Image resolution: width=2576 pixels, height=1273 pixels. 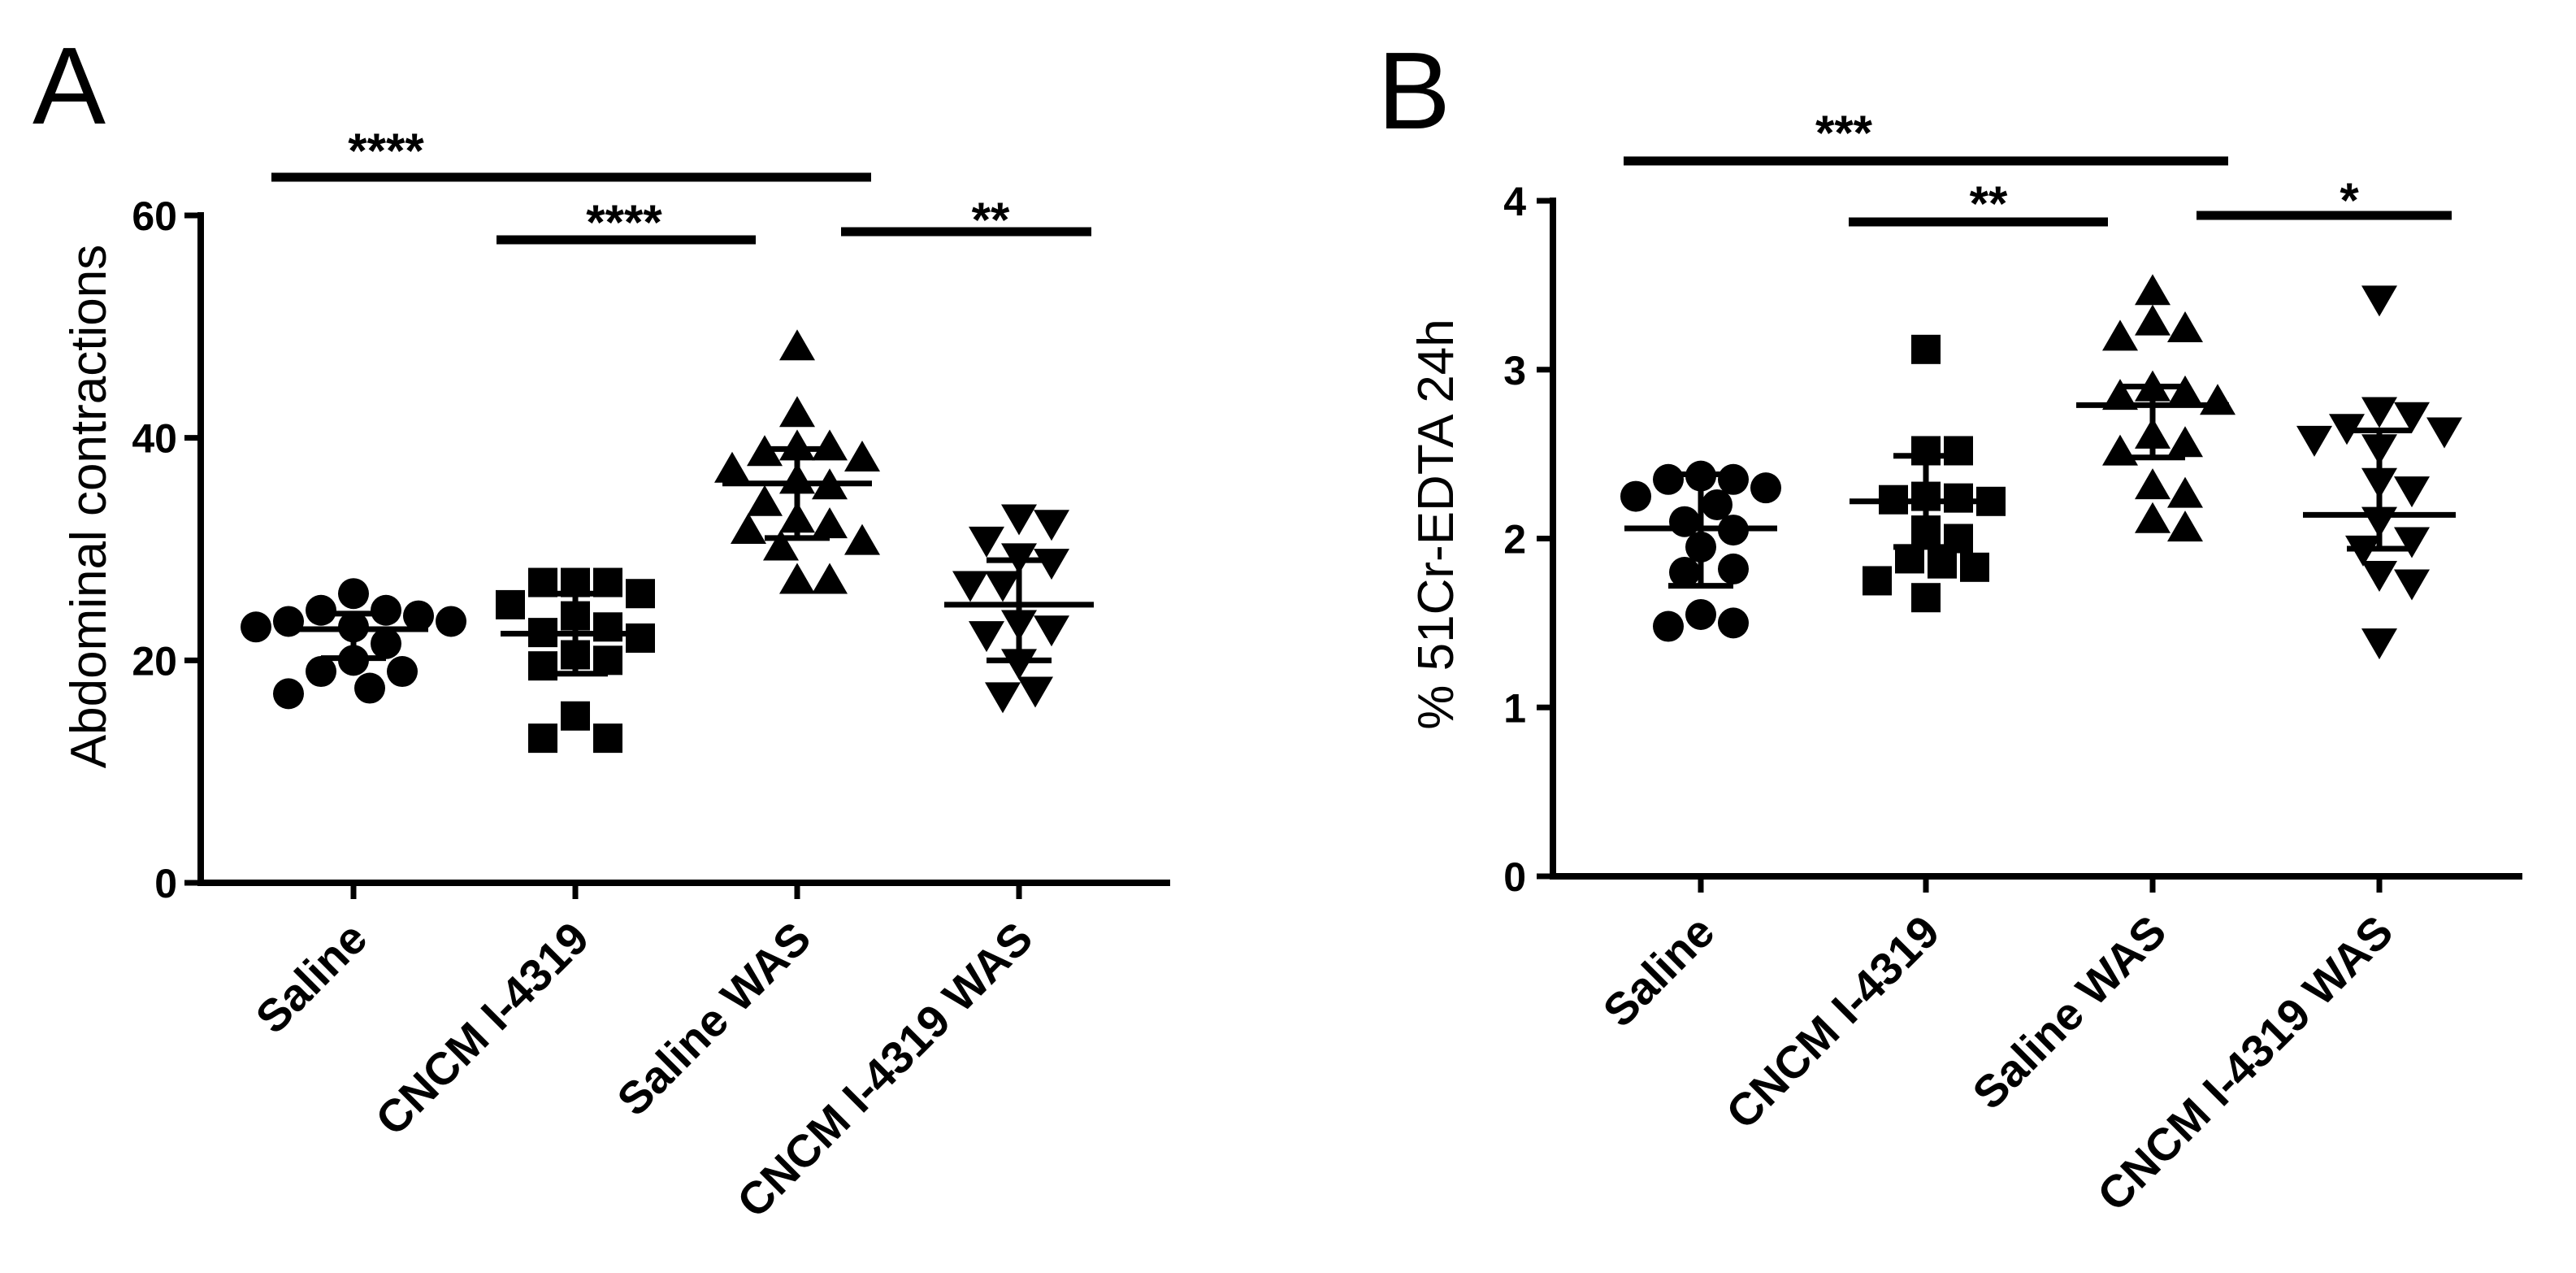 What do you see at coordinates (1514, 540) in the screenshot?
I see `y-tick-label: 2` at bounding box center [1514, 540].